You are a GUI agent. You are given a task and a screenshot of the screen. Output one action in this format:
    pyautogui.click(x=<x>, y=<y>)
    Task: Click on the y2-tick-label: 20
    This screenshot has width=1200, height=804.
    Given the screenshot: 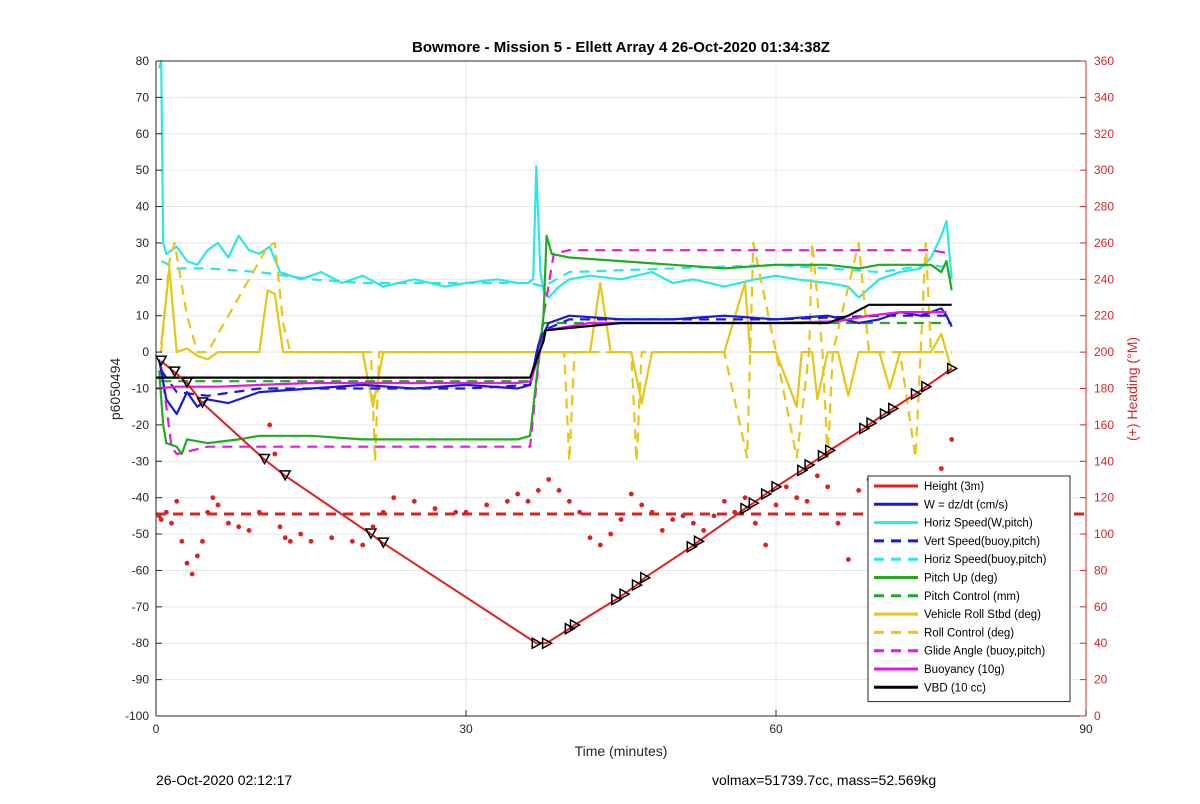 What is the action you would take?
    pyautogui.click(x=1101, y=680)
    